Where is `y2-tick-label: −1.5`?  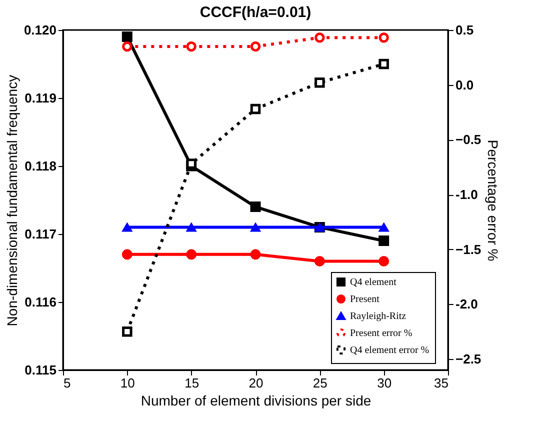 y2-tick-label: −1.5 is located at coordinates (469, 249).